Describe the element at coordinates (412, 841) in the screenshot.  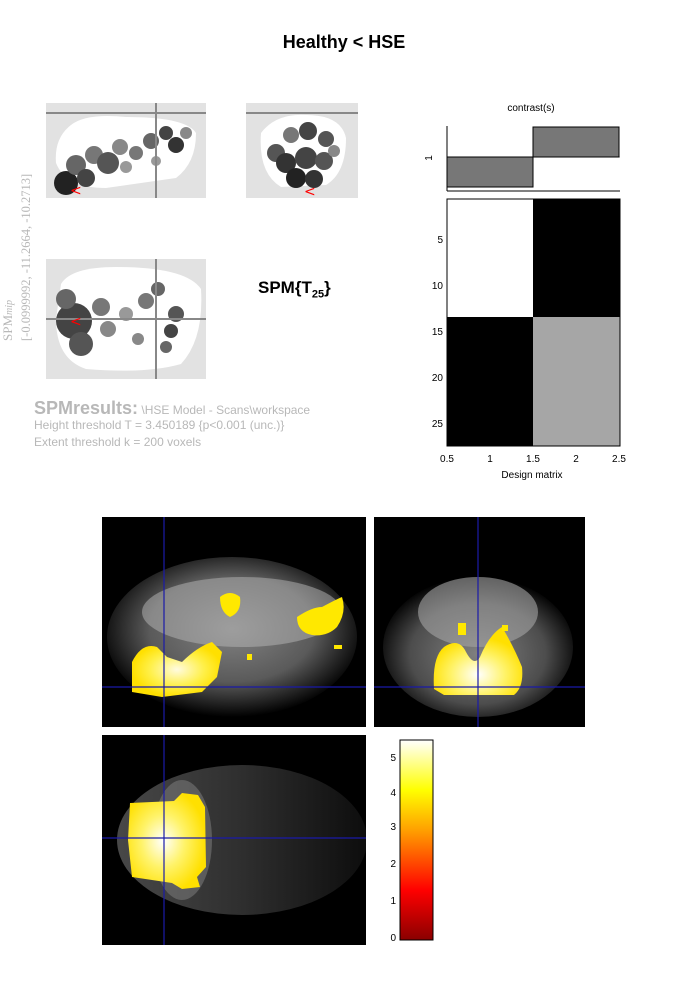
I see `colorbar: 0 1 2 3 4 5` at that location.